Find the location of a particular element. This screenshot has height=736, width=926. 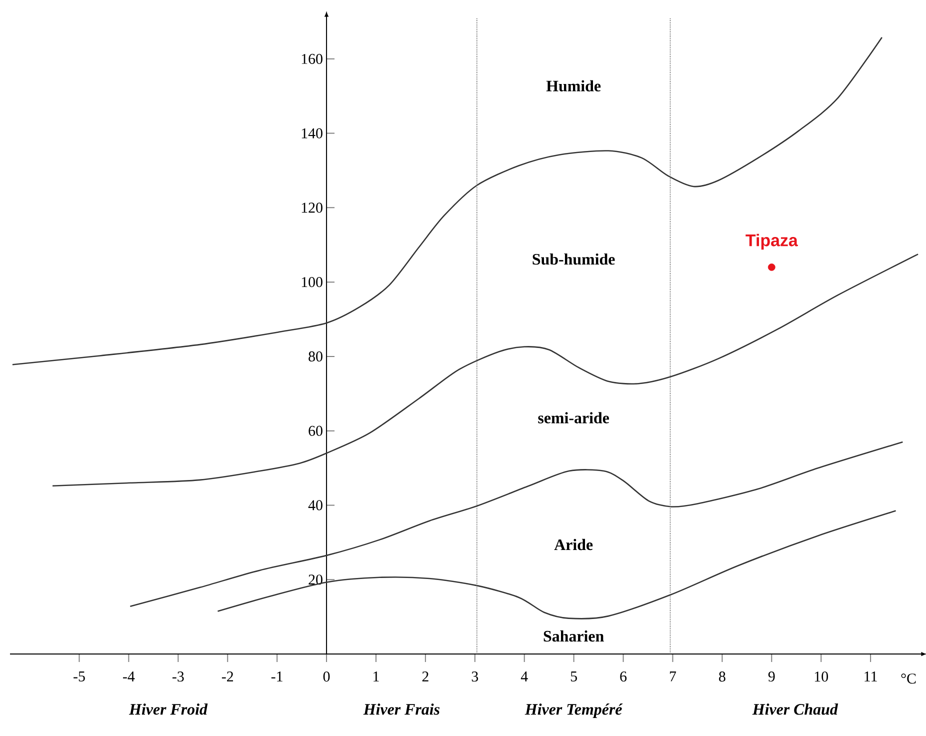

x-tick-label: -4 is located at coordinates (129, 677).